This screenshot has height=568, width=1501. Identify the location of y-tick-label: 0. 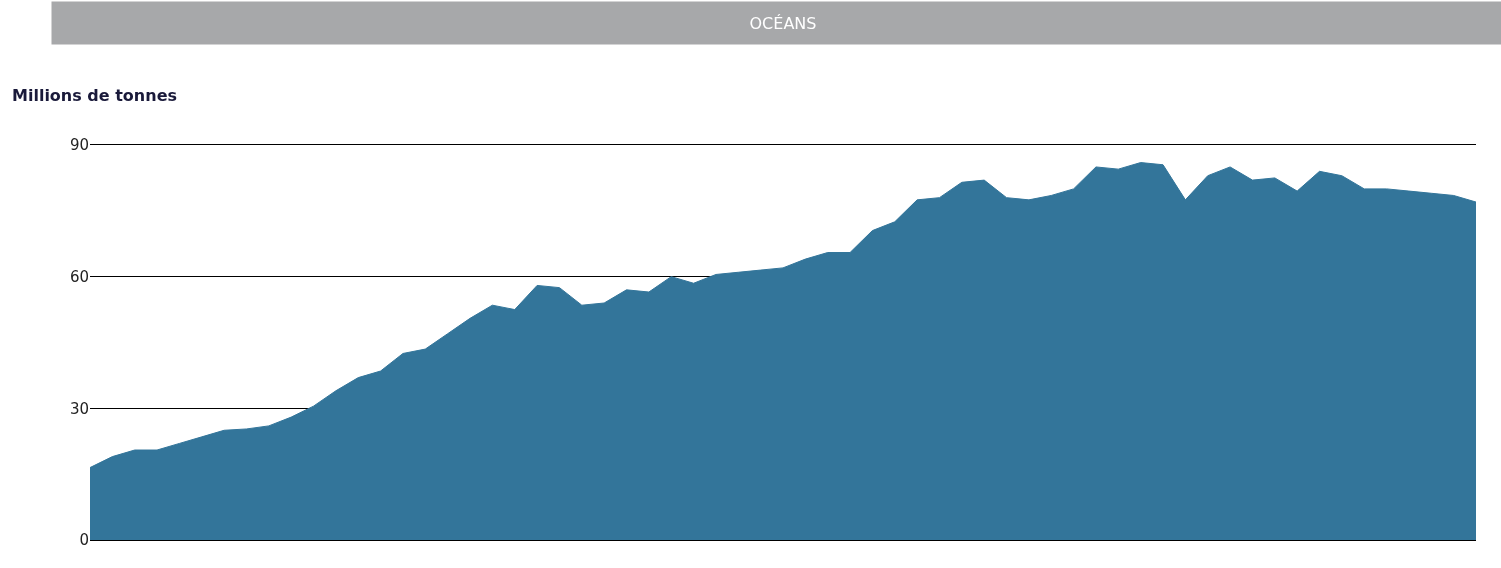
(84, 540).